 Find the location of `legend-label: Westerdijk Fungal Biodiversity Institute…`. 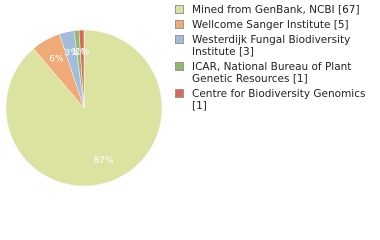

legend-label: Westerdijk Fungal Biodiversity Institute… is located at coordinates (271, 46).